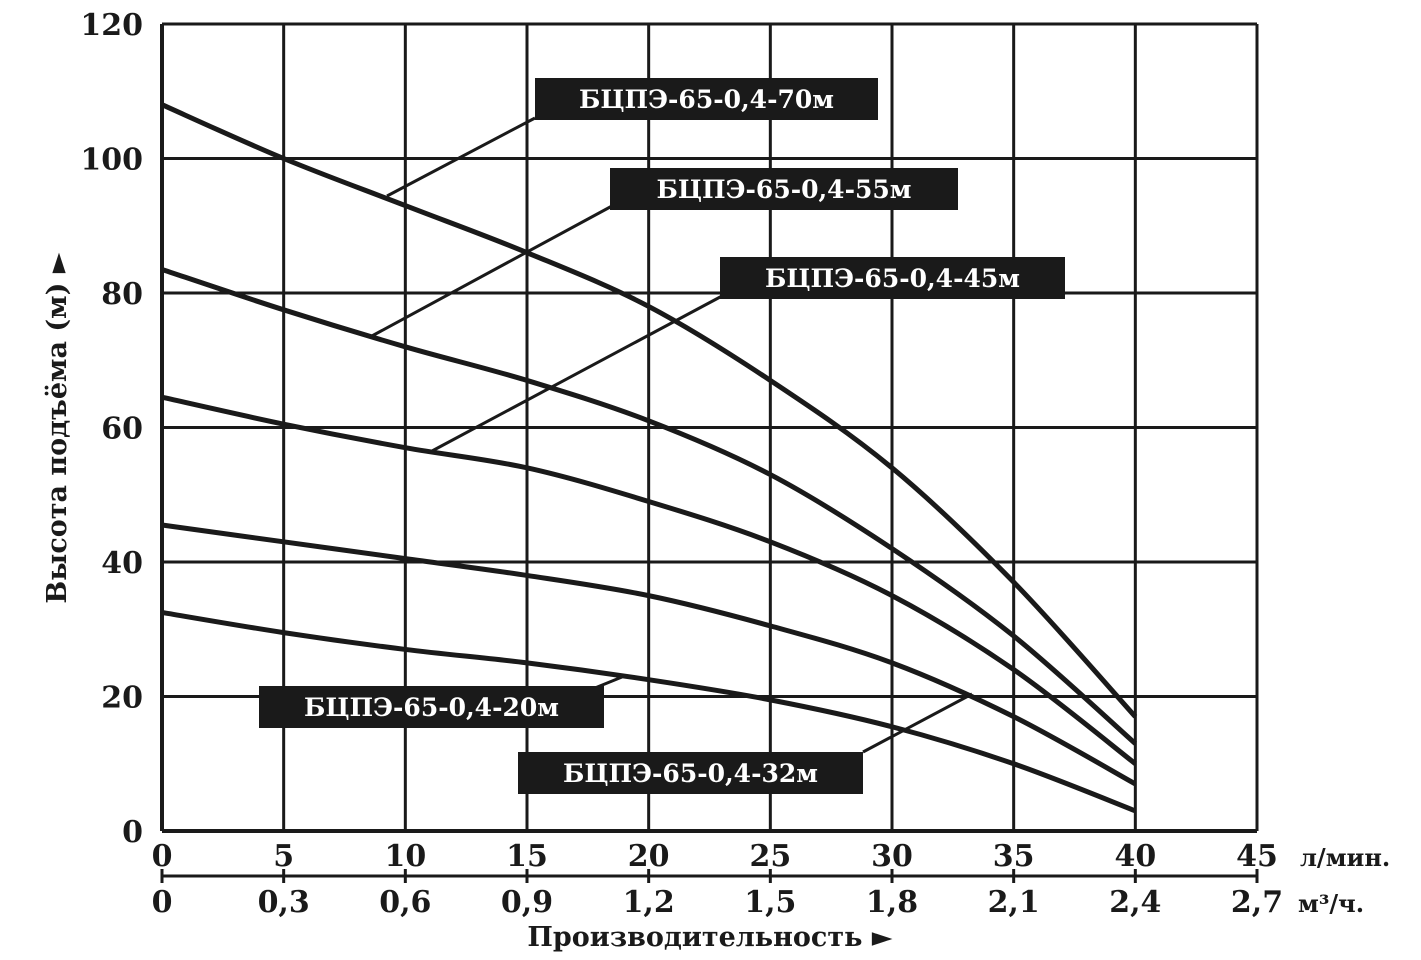  What do you see at coordinates (57, 427) in the screenshot?
I see `y-axis-title: Высота подъёма (м) ►` at bounding box center [57, 427].